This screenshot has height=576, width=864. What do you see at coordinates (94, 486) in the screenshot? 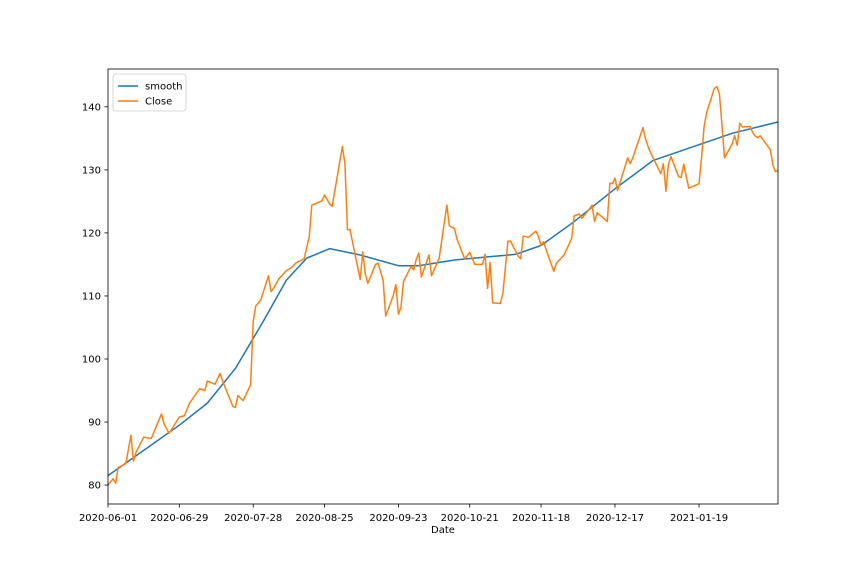
I see `y-tick-label: 80` at bounding box center [94, 486].